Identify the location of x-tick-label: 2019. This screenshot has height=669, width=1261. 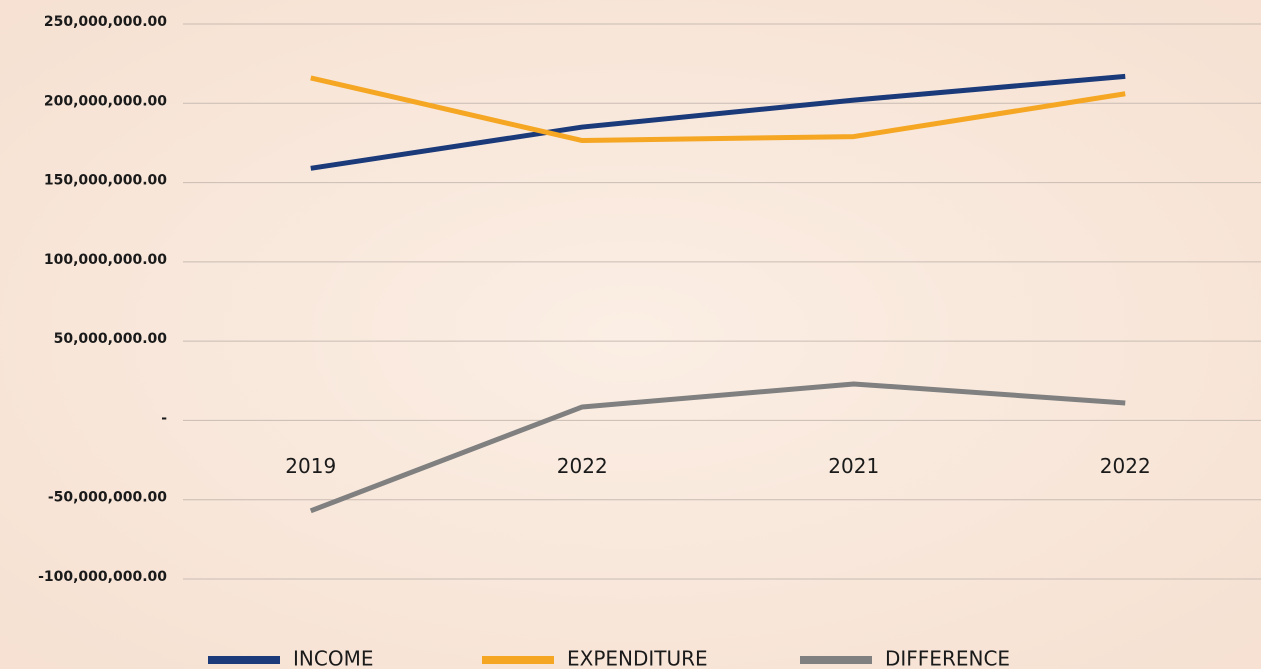
(310, 466).